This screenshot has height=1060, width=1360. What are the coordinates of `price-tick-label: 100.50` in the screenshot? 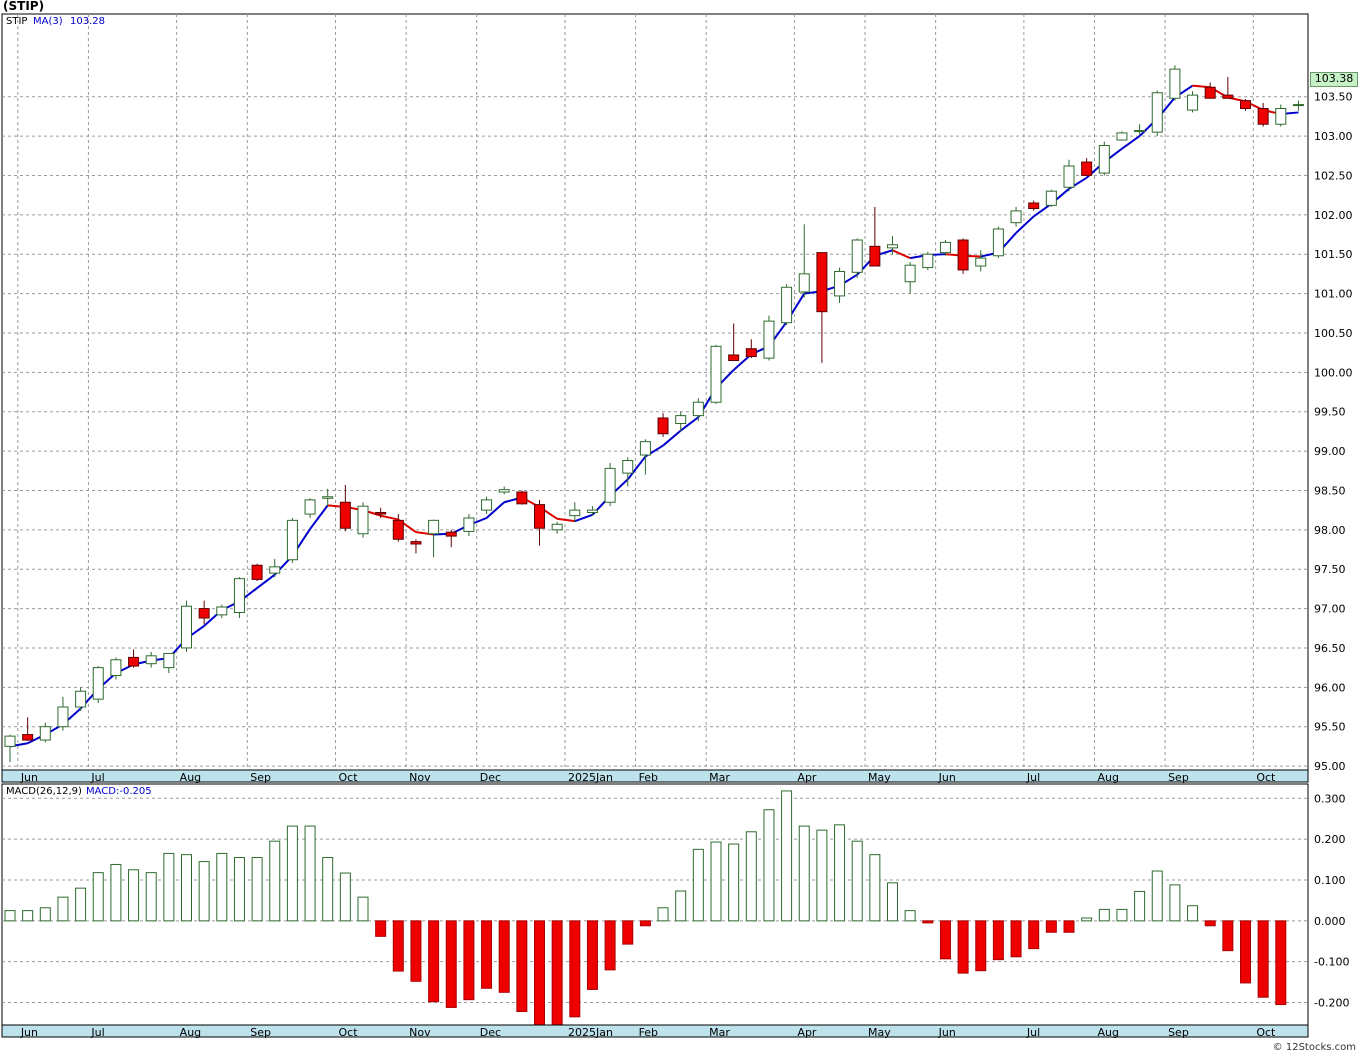 It's located at (1333, 333).